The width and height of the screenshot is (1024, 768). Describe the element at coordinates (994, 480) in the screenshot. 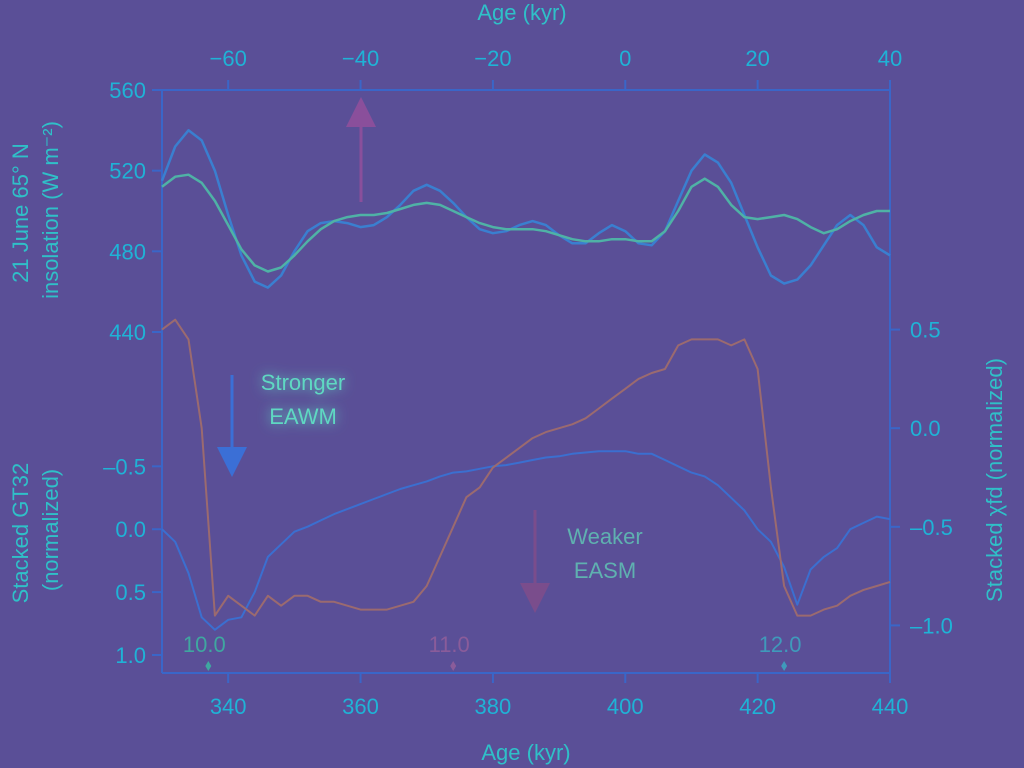

I see `chifd-y-axis-title: Stacked χfd (normalized)` at that location.